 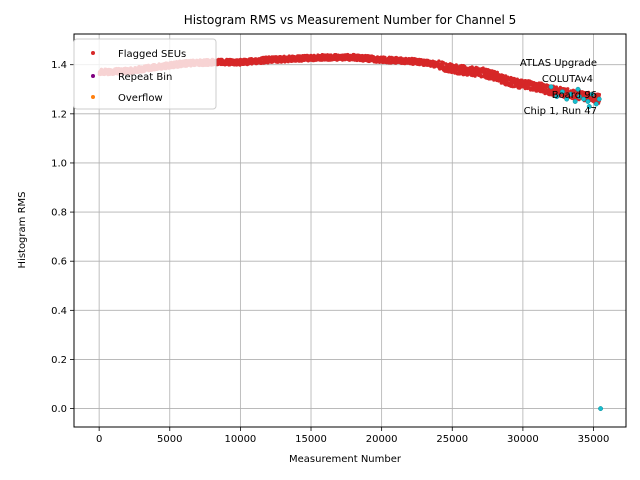 I want to click on legend-label-repeat-bin: Repeat Bin, so click(x=145, y=77).